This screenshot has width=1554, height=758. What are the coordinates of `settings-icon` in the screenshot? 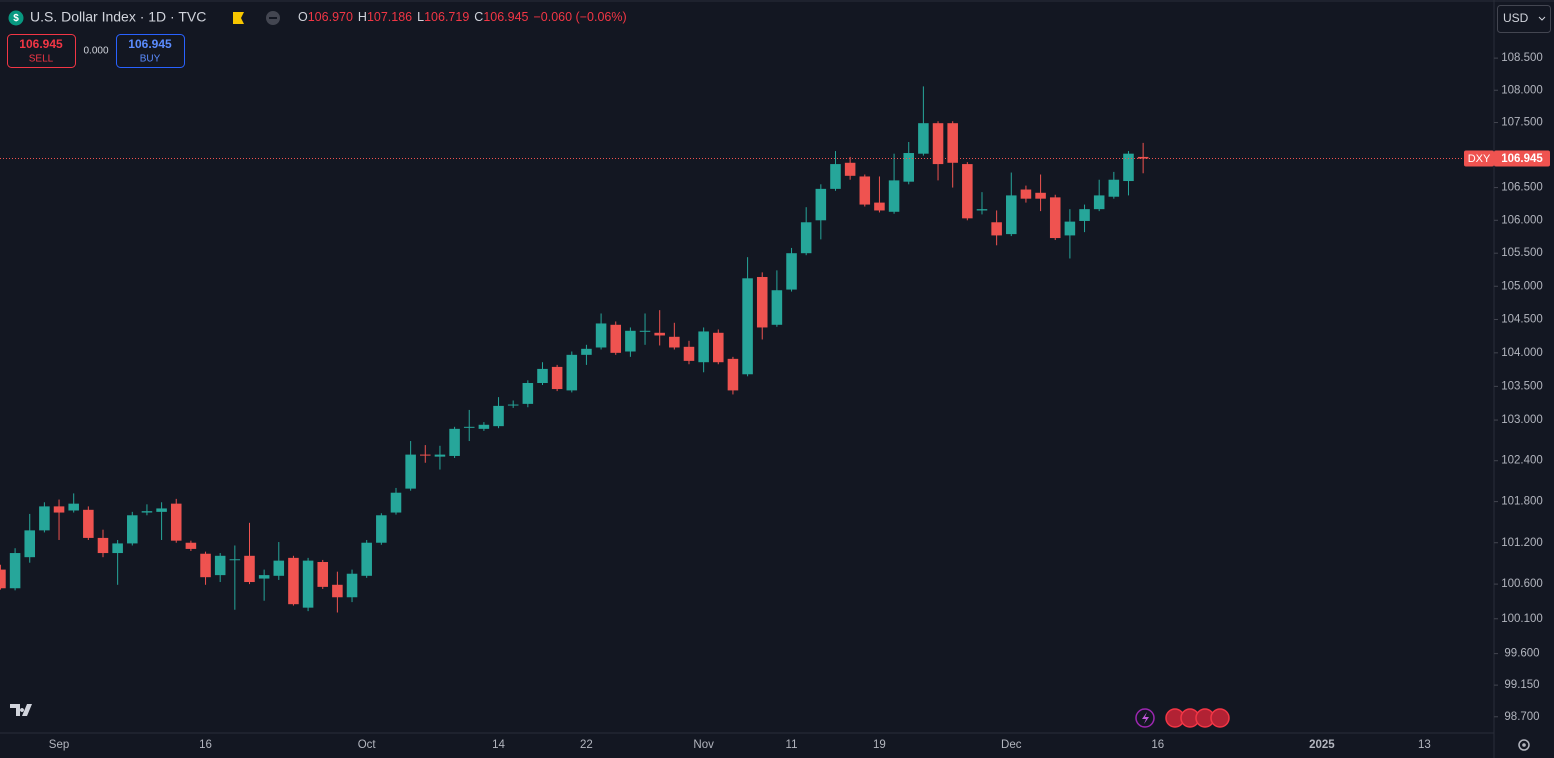 It's located at (1524, 745).